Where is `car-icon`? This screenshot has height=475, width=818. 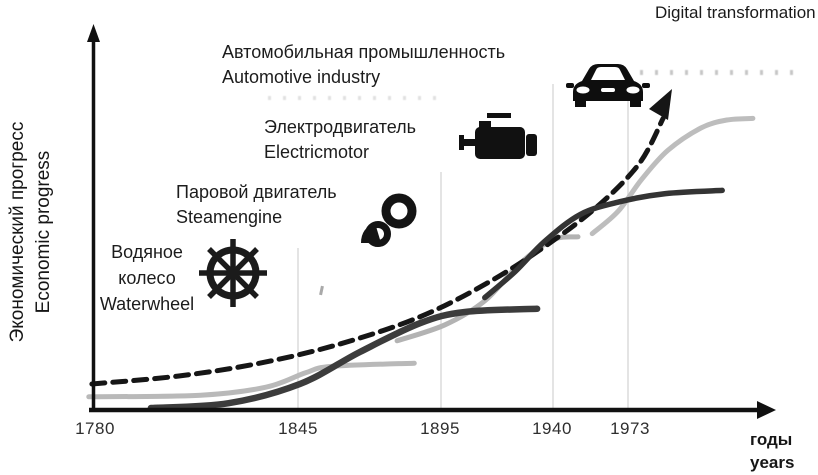 car-icon is located at coordinates (608, 85).